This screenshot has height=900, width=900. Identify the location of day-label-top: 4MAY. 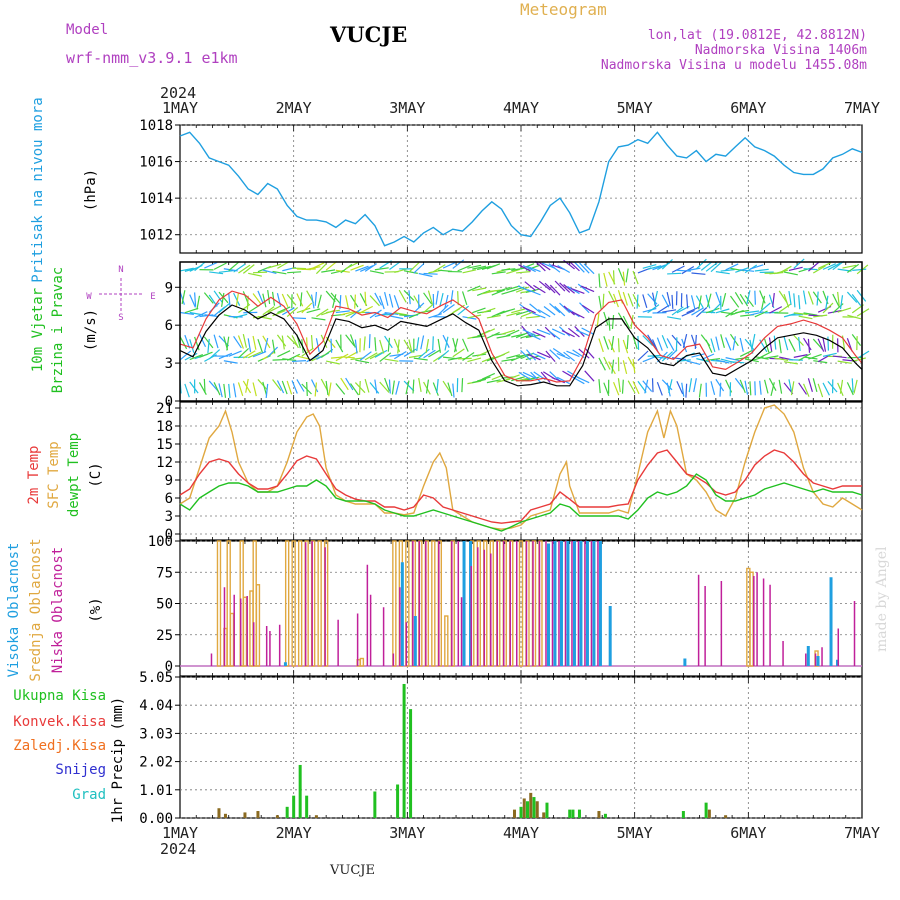
(521, 108).